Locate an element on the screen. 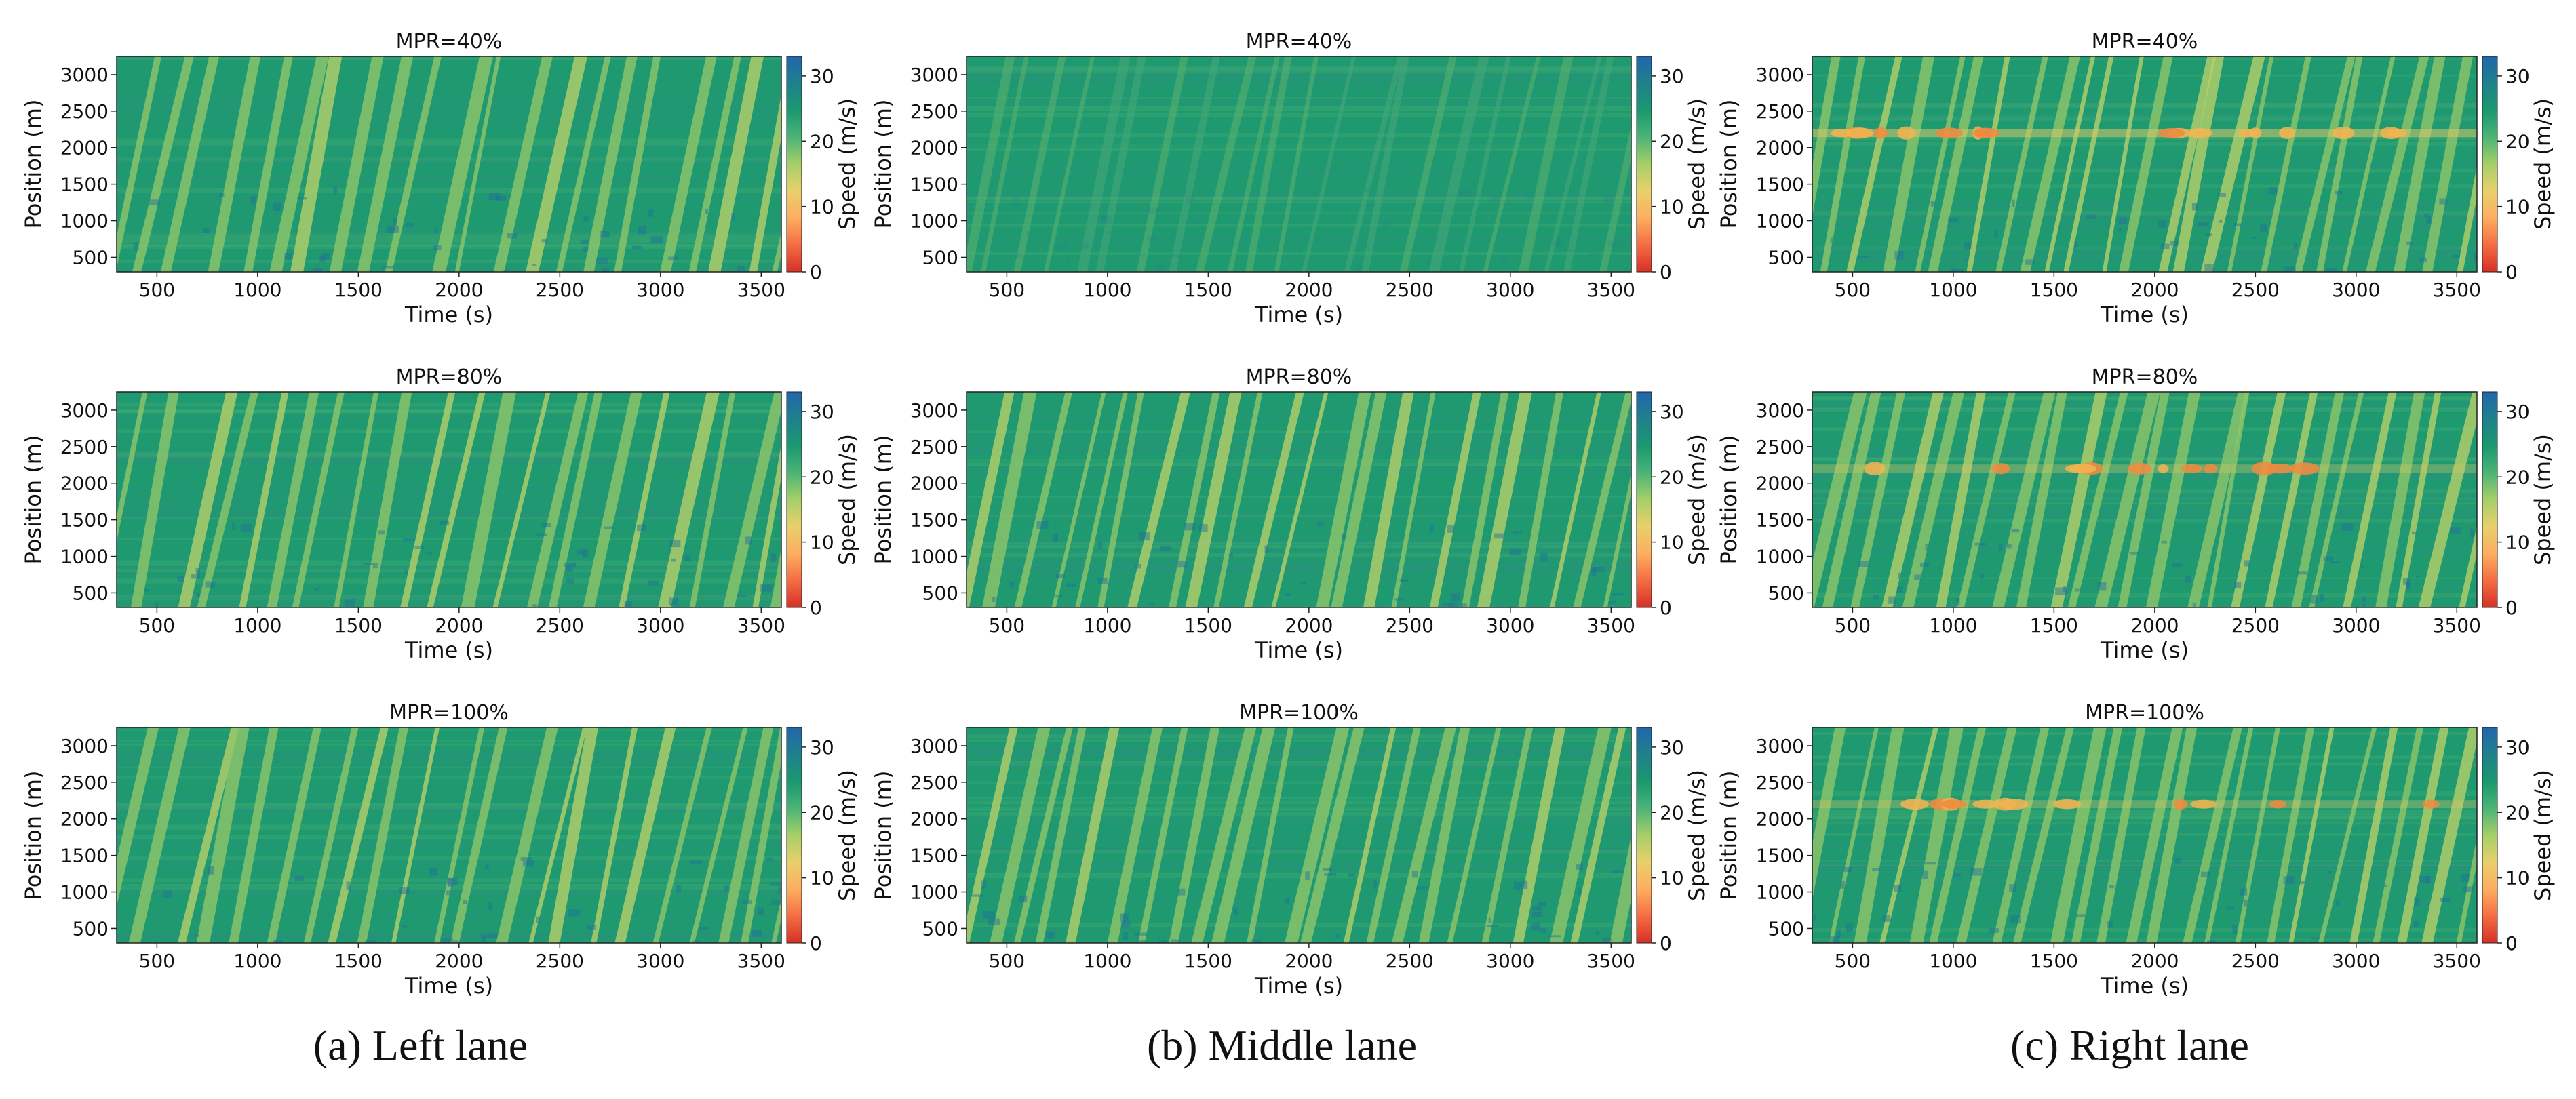  x-tick-label: 3000 is located at coordinates (1510, 961).